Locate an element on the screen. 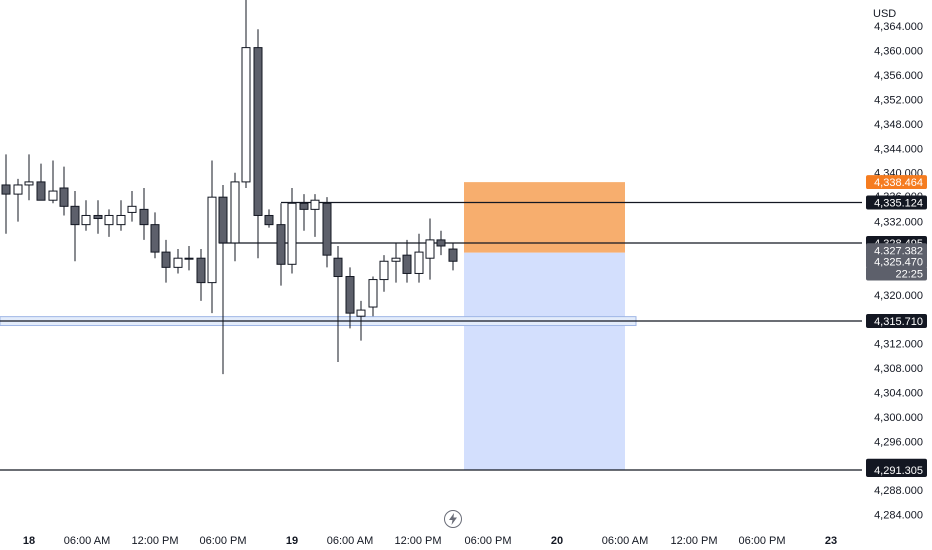 The height and width of the screenshot is (550, 932). lightning-bolt-icon is located at coordinates (453, 519).